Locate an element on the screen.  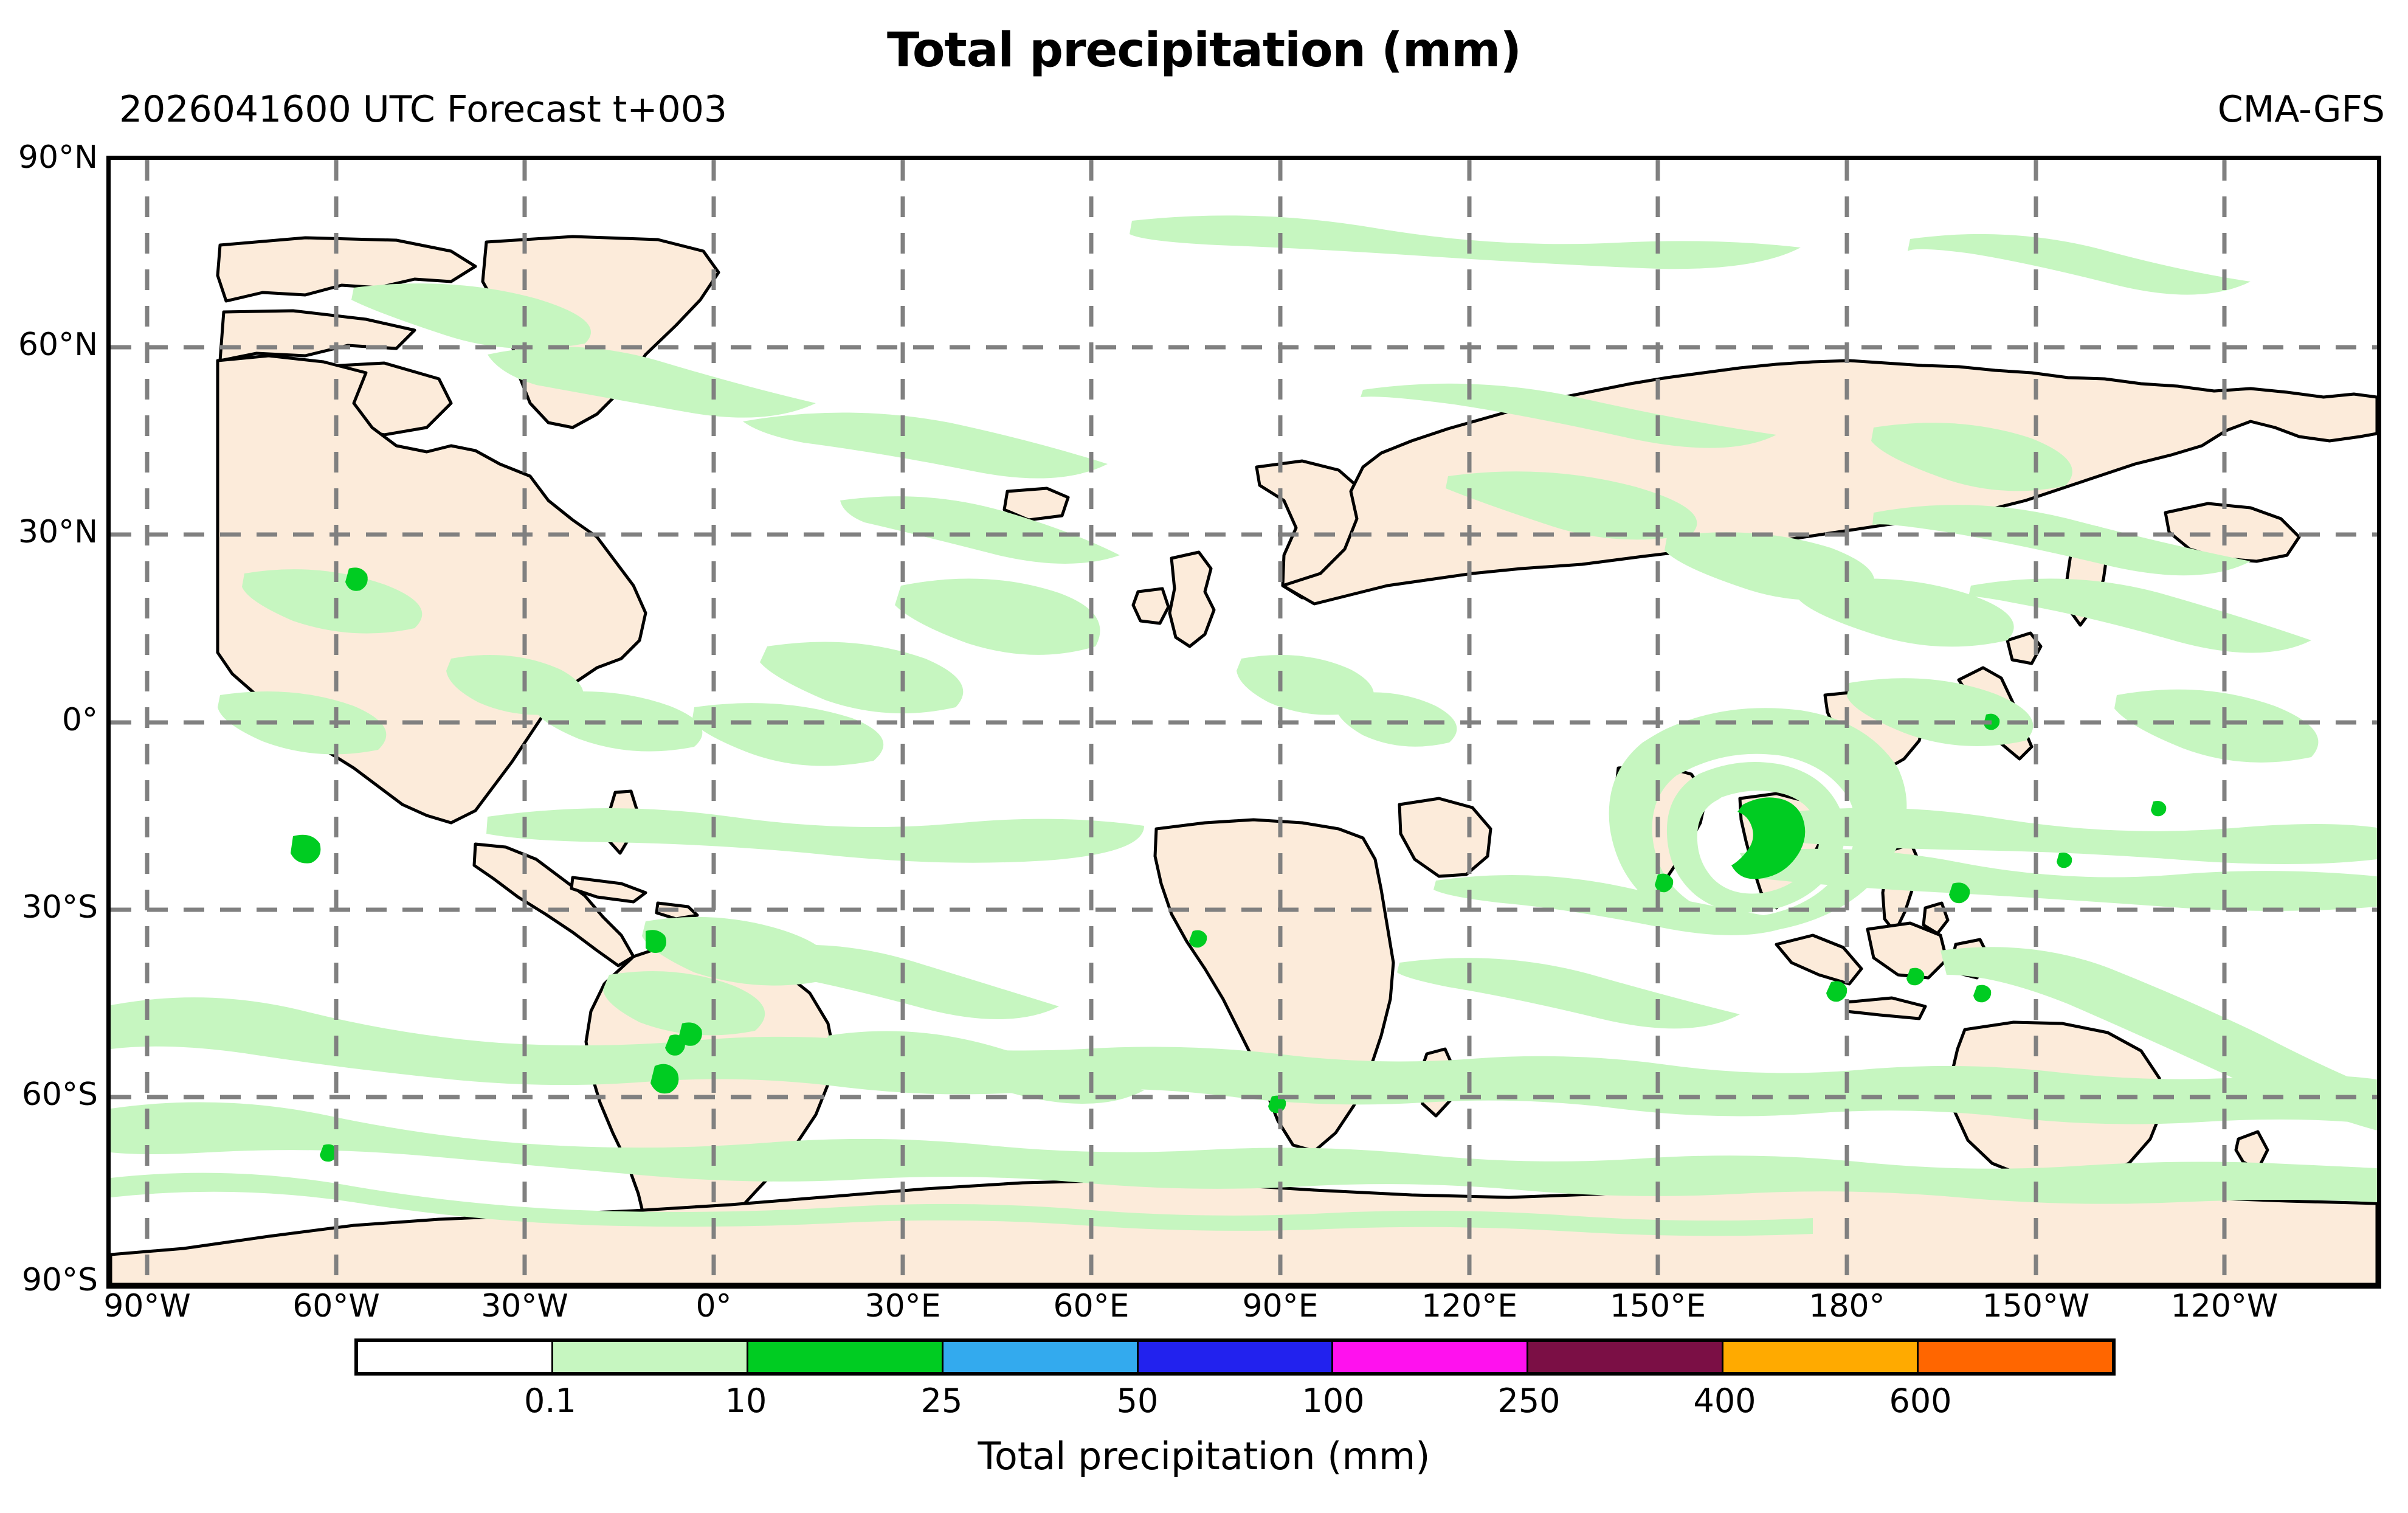
forecast-timestamp: 2026041600 UTC Forecast t+003 is located at coordinates (423, 110).